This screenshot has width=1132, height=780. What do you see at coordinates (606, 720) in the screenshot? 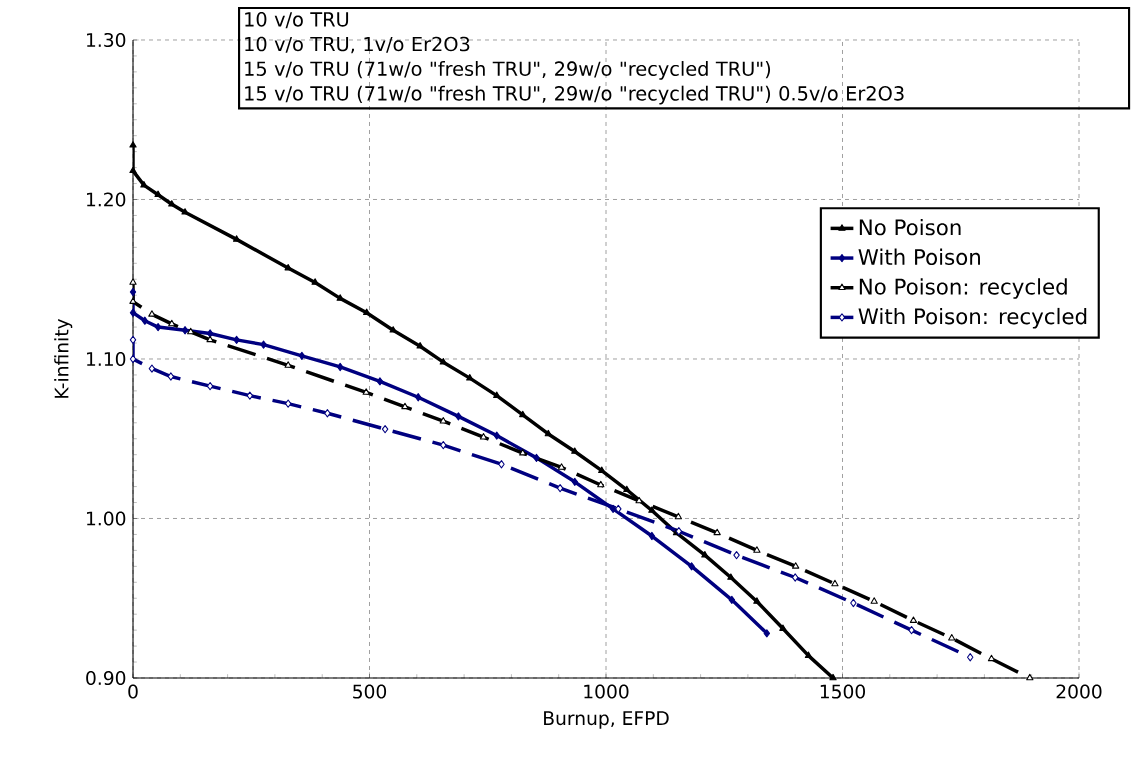
I see `x-axis-title: Burnup, EFPD` at bounding box center [606, 720].